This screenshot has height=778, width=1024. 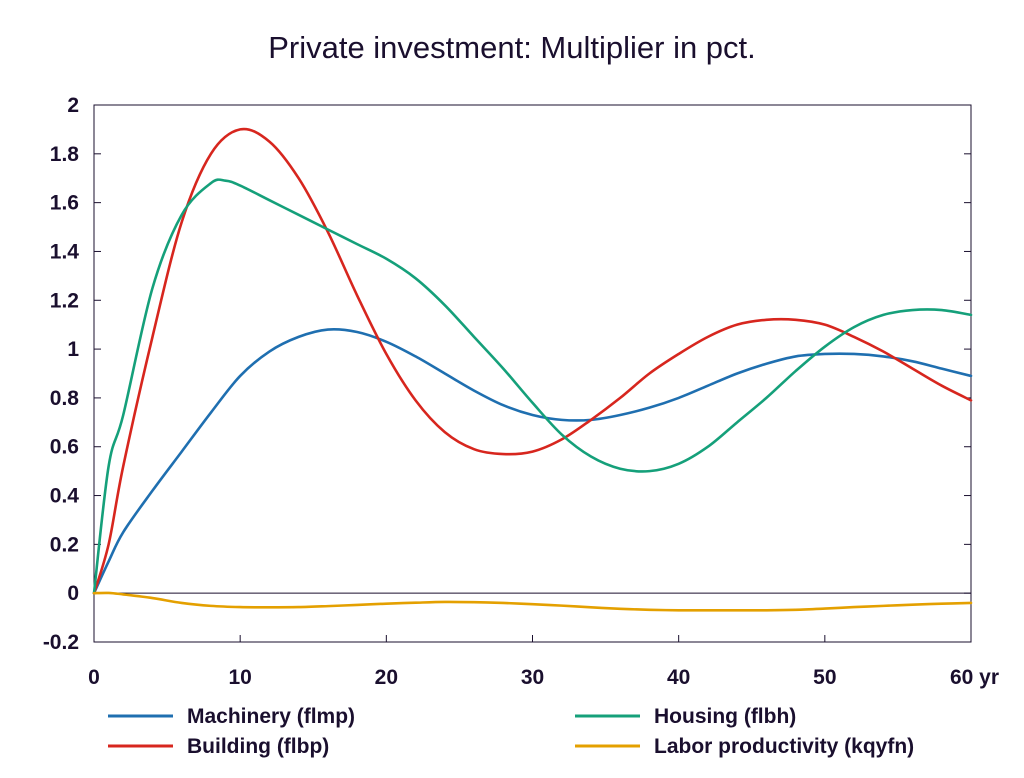 What do you see at coordinates (64, 447) in the screenshot?
I see `y-tick-label: 0.6` at bounding box center [64, 447].